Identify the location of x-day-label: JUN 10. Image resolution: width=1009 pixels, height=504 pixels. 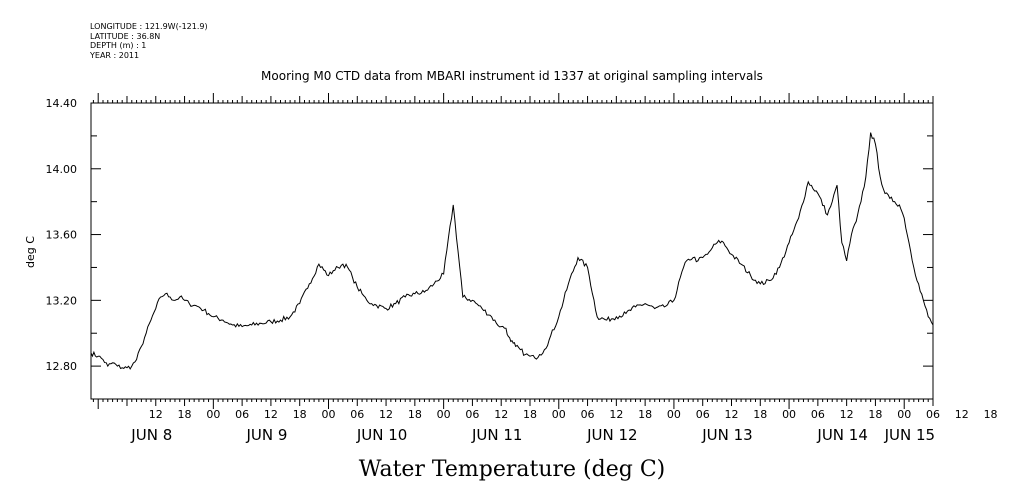
(381, 435).